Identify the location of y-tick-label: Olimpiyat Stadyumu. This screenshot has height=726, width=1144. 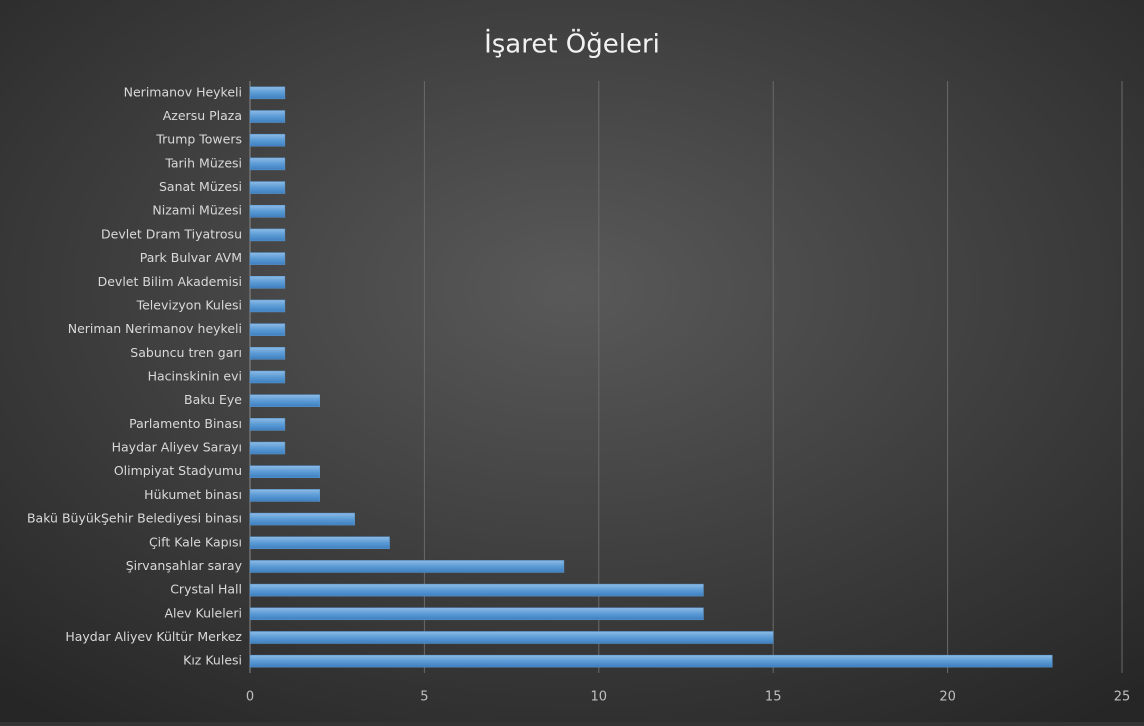
(178, 470).